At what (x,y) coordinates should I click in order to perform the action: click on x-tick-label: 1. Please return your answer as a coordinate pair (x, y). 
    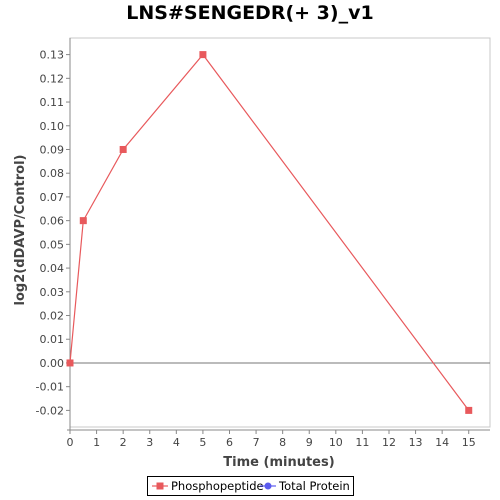
    Looking at the image, I should click on (96, 442).